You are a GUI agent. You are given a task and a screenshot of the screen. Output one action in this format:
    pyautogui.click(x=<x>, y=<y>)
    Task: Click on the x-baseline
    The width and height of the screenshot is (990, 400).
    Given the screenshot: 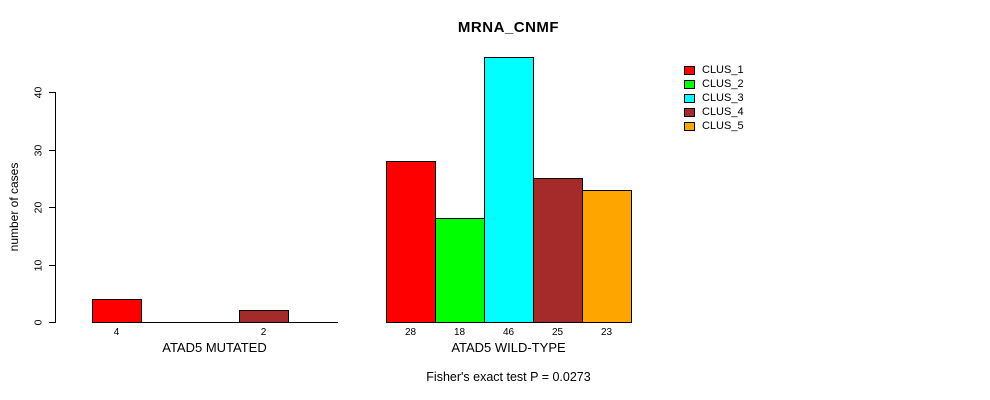 What is the action you would take?
    pyautogui.click(x=215, y=322)
    